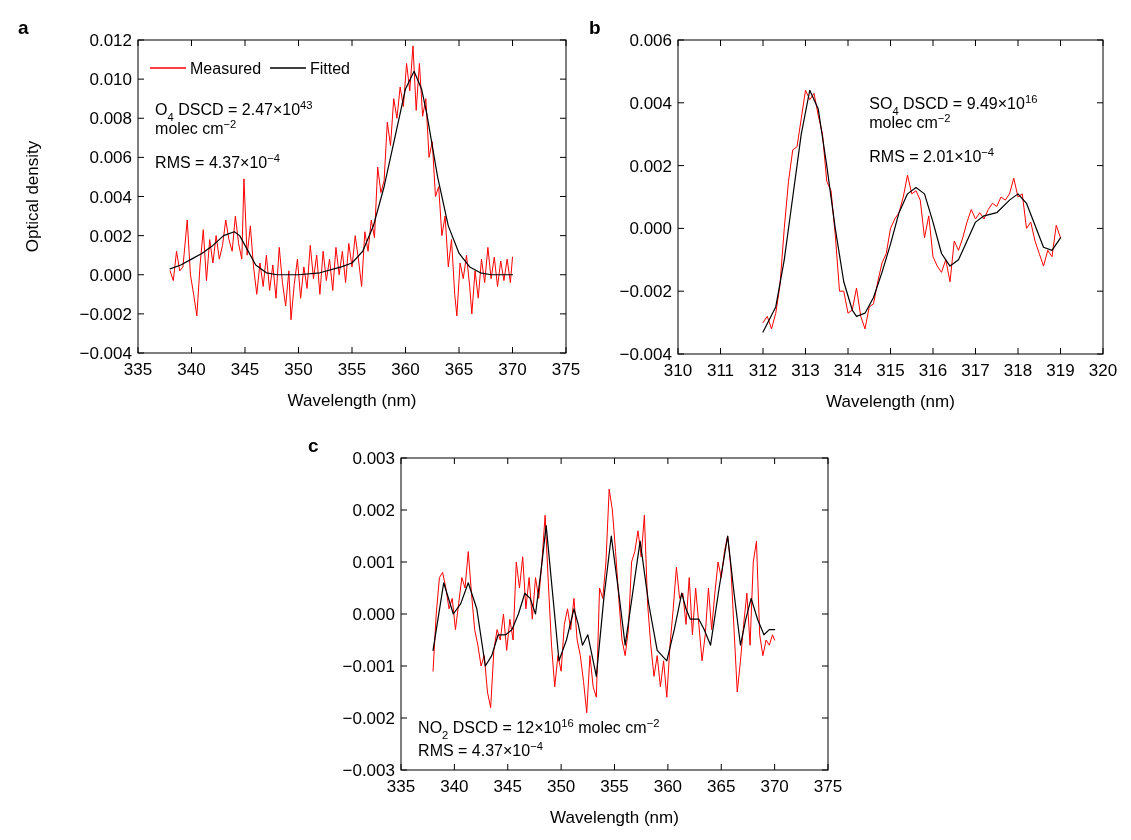 This screenshot has height=840, width=1131. What do you see at coordinates (373, 562) in the screenshot?
I see `y-tick-label: 0.001` at bounding box center [373, 562].